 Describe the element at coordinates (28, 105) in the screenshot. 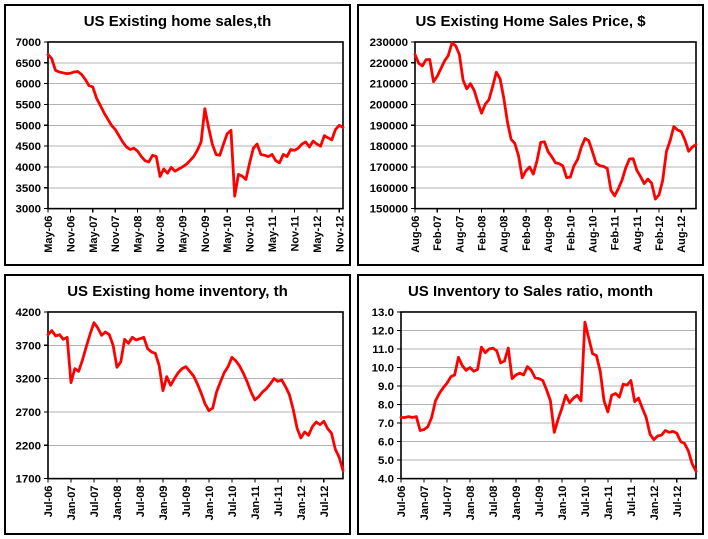

I see `svg-text: 5500` at that location.